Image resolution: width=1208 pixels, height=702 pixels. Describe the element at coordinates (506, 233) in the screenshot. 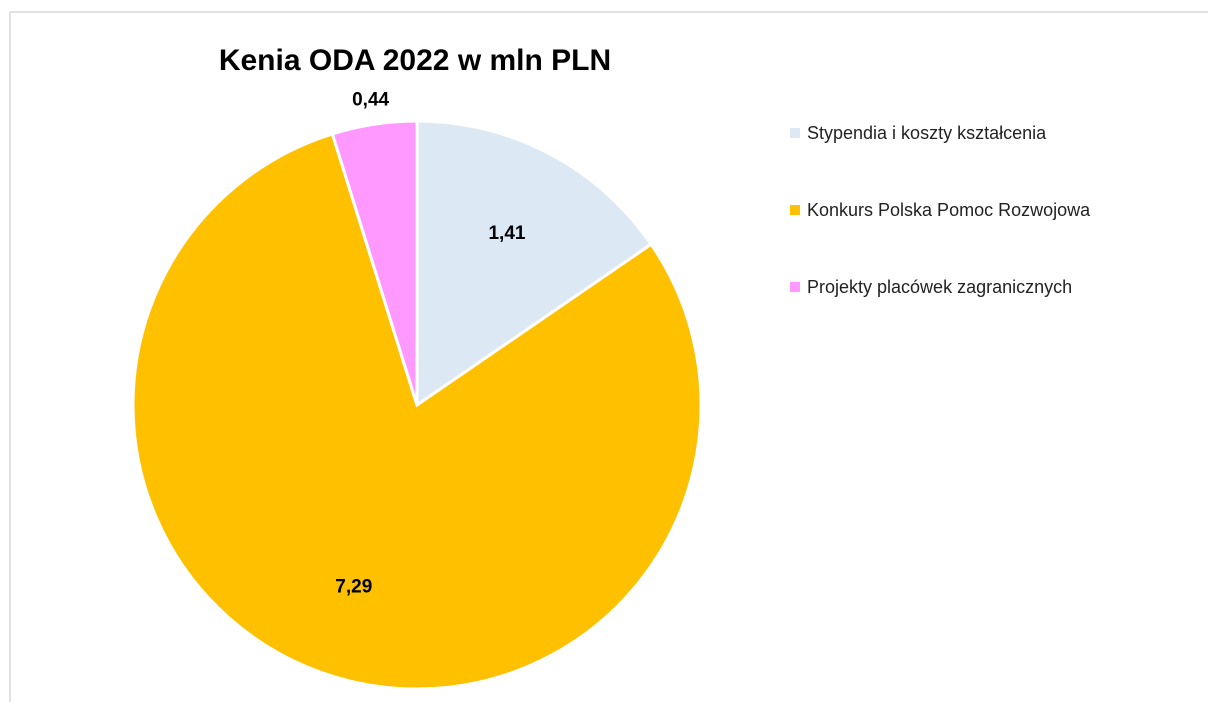

I see `data-label: 1,41` at that location.